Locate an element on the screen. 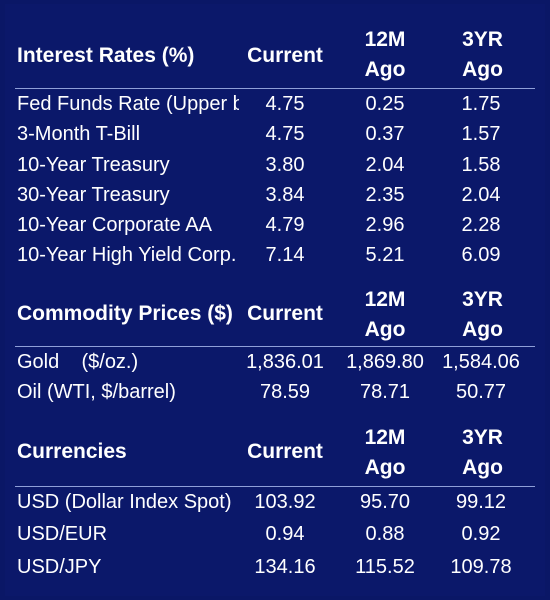  section-title: Currencies is located at coordinates (72, 451).